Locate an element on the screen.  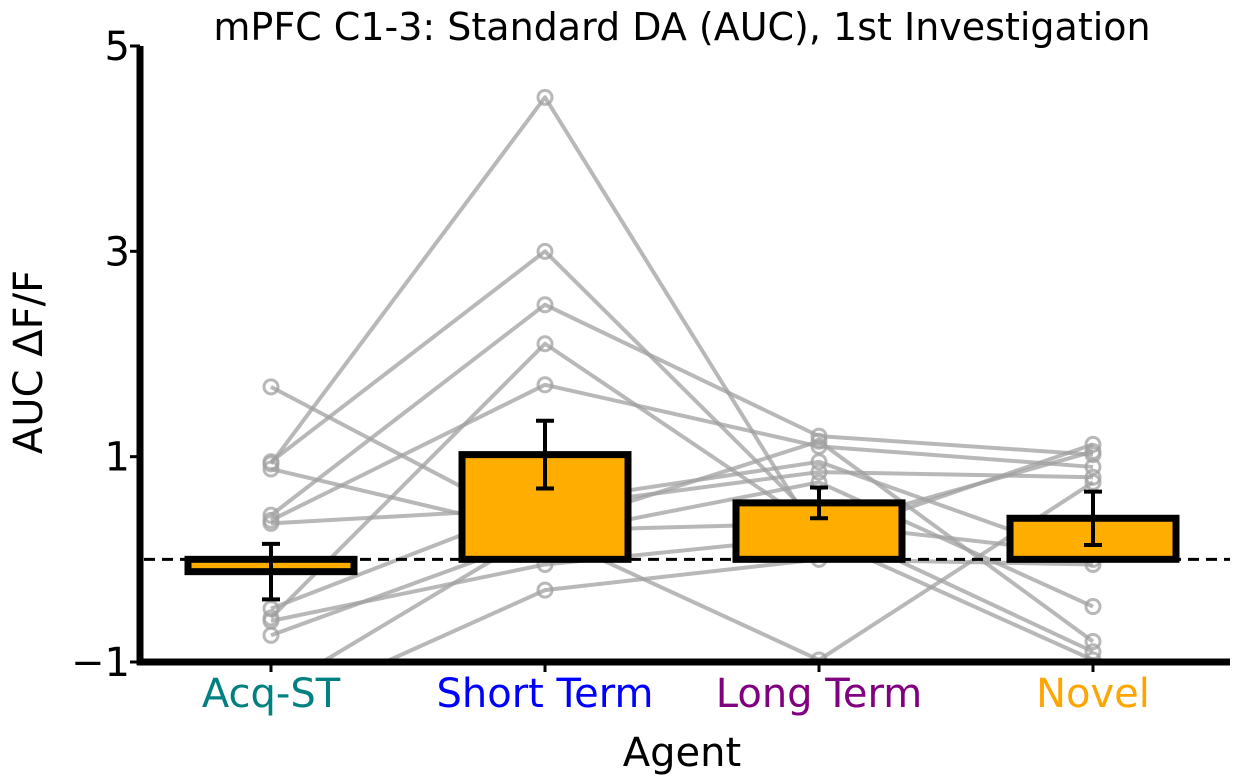
y-ticks: −1 1 3 5 is located at coordinates (105, 355).